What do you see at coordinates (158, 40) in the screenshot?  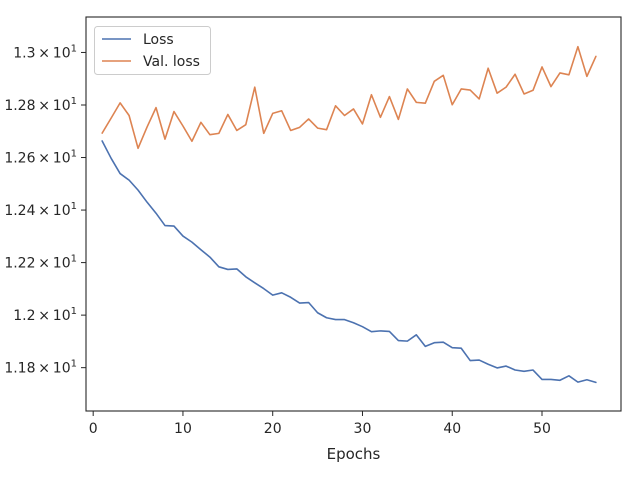 I see `legend-label-loss: Loss` at bounding box center [158, 40].